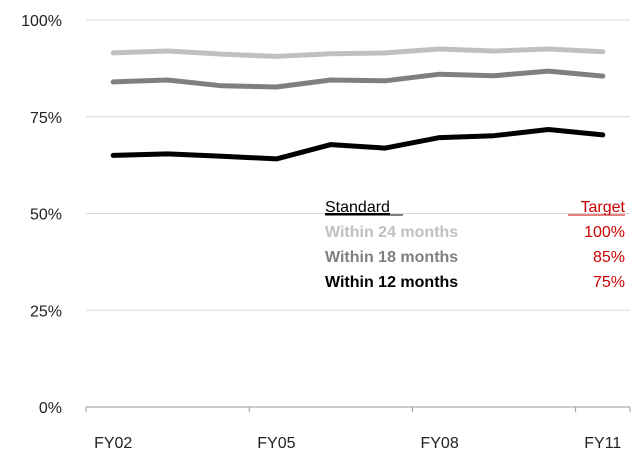 The width and height of the screenshot is (637, 455). I want to click on series-line-within-24-months, so click(358, 52).